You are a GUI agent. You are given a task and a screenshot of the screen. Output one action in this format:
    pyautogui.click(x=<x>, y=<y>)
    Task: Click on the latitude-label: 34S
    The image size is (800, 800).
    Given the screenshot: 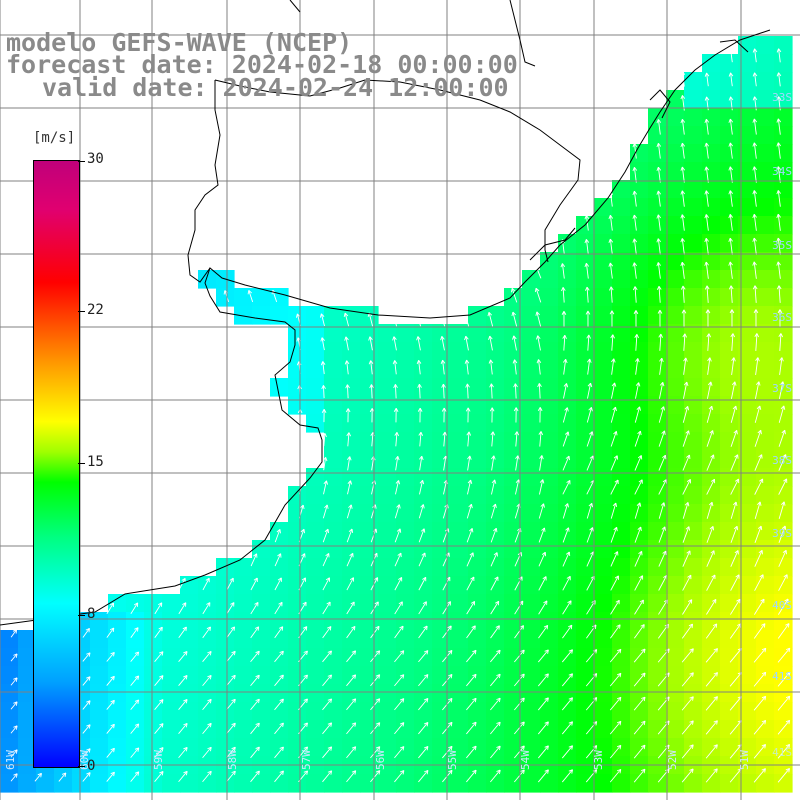 What is the action you would take?
    pyautogui.click(x=782, y=171)
    